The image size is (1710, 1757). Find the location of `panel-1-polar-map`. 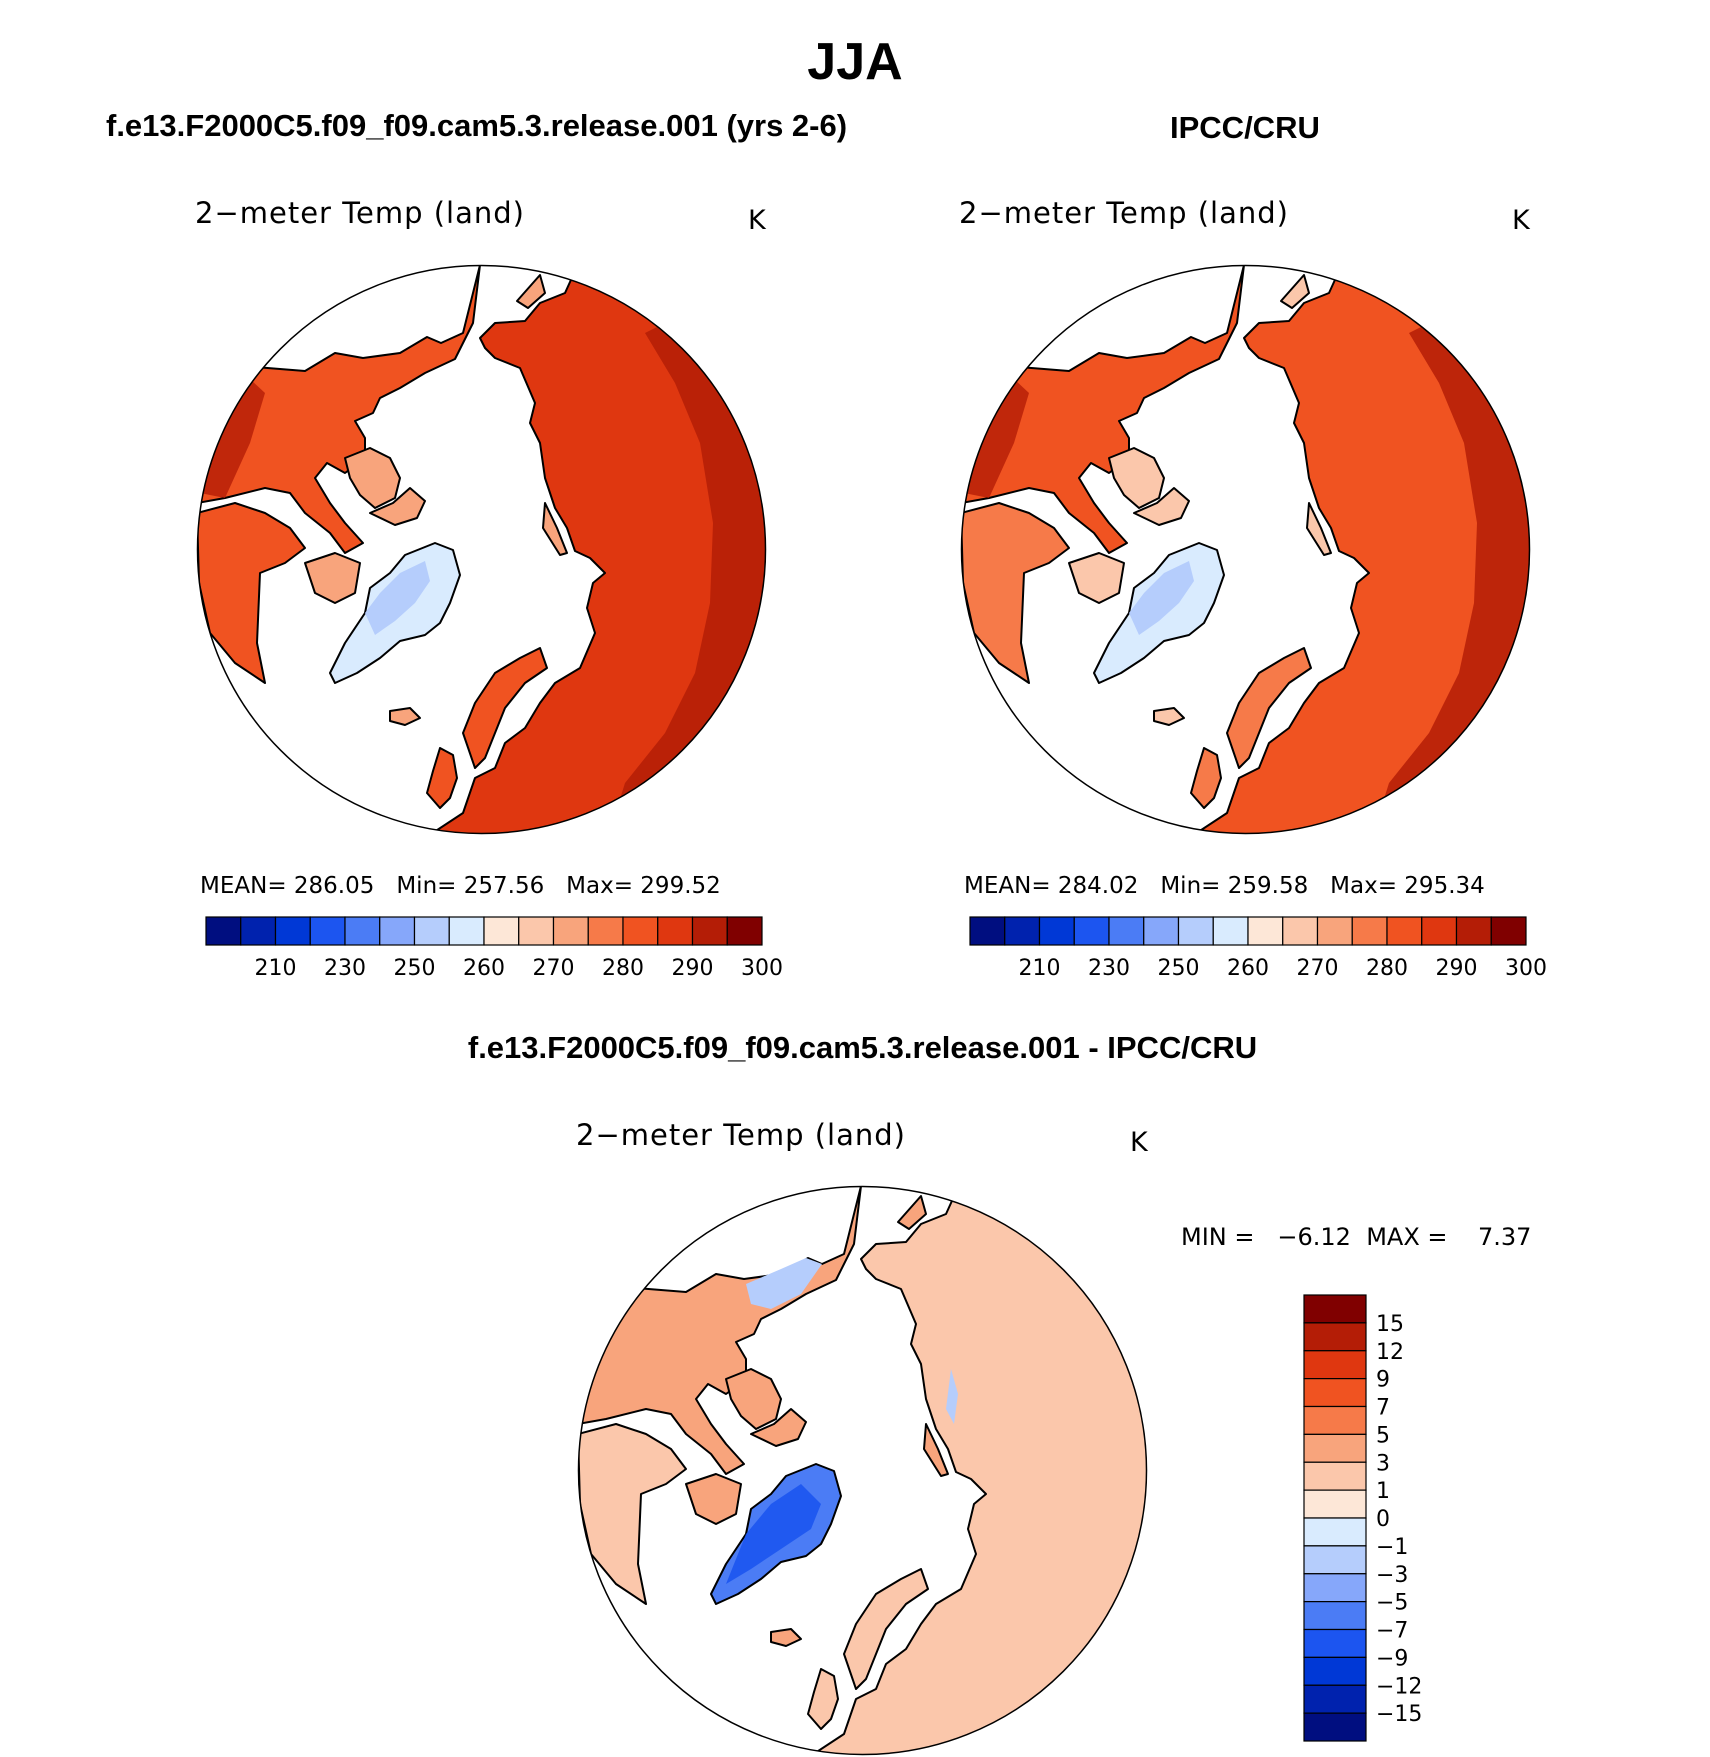

panel-1-polar-map is located at coordinates (481, 549).